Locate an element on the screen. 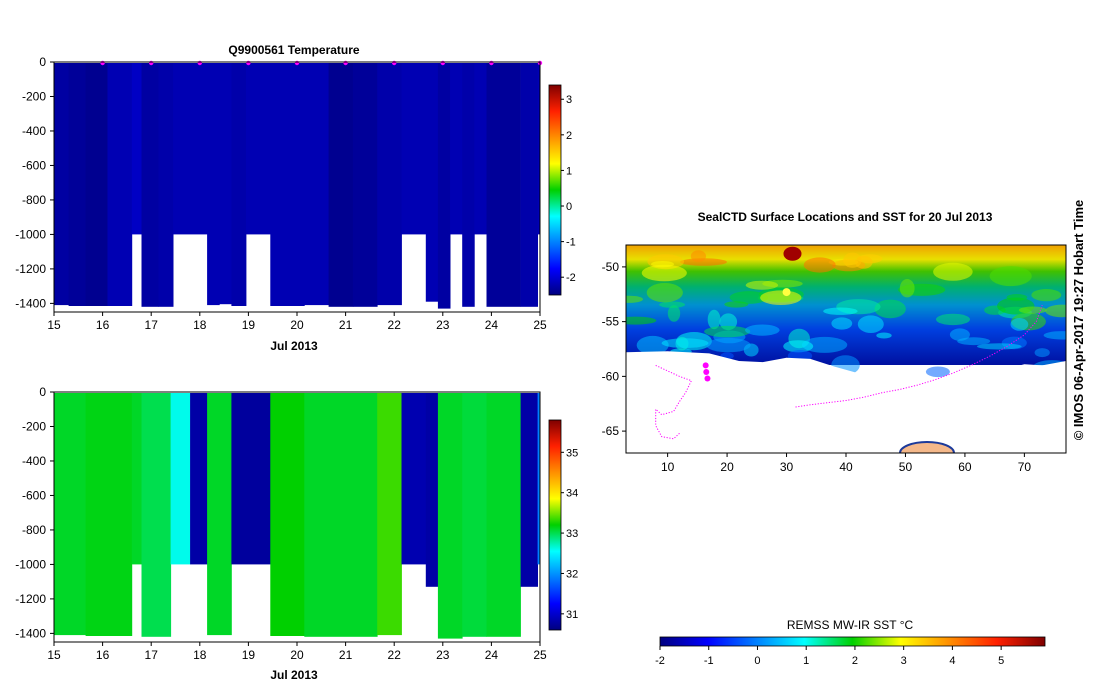 This screenshot has width=1099, height=700. colorbar-tick-label: 32 is located at coordinates (572, 574).